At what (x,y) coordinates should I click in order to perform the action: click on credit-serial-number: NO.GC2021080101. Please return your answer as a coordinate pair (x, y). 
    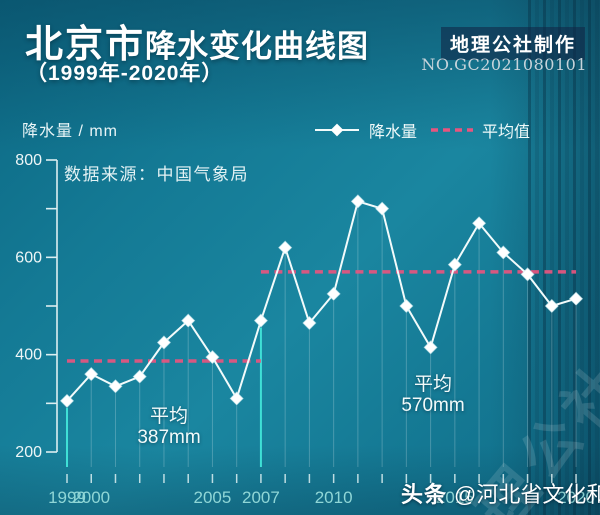
    Looking at the image, I should click on (504, 64).